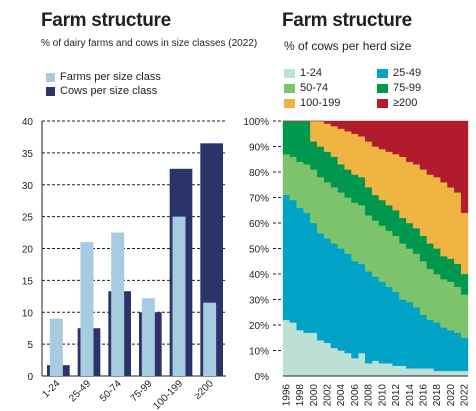  Describe the element at coordinates (259, 275) in the screenshot. I see `y-tick-label-40pct: 40%` at that location.